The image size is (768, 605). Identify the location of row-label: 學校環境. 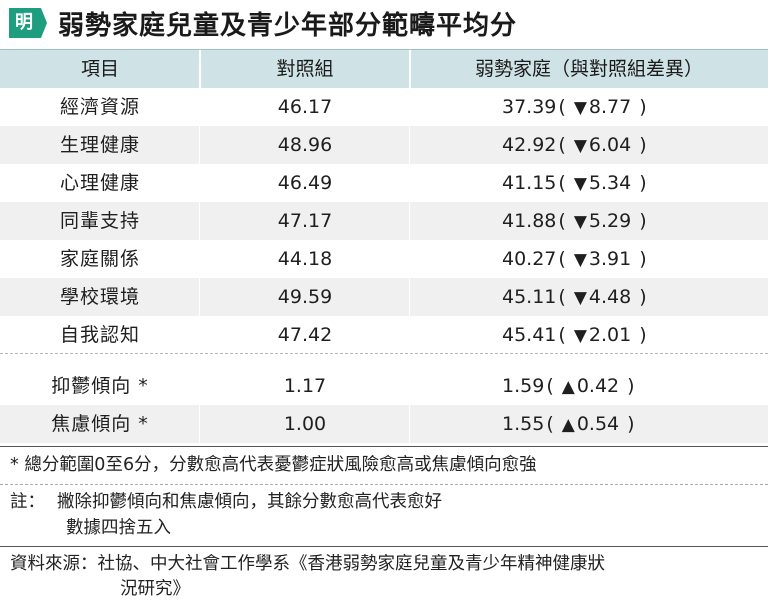
(99, 297).